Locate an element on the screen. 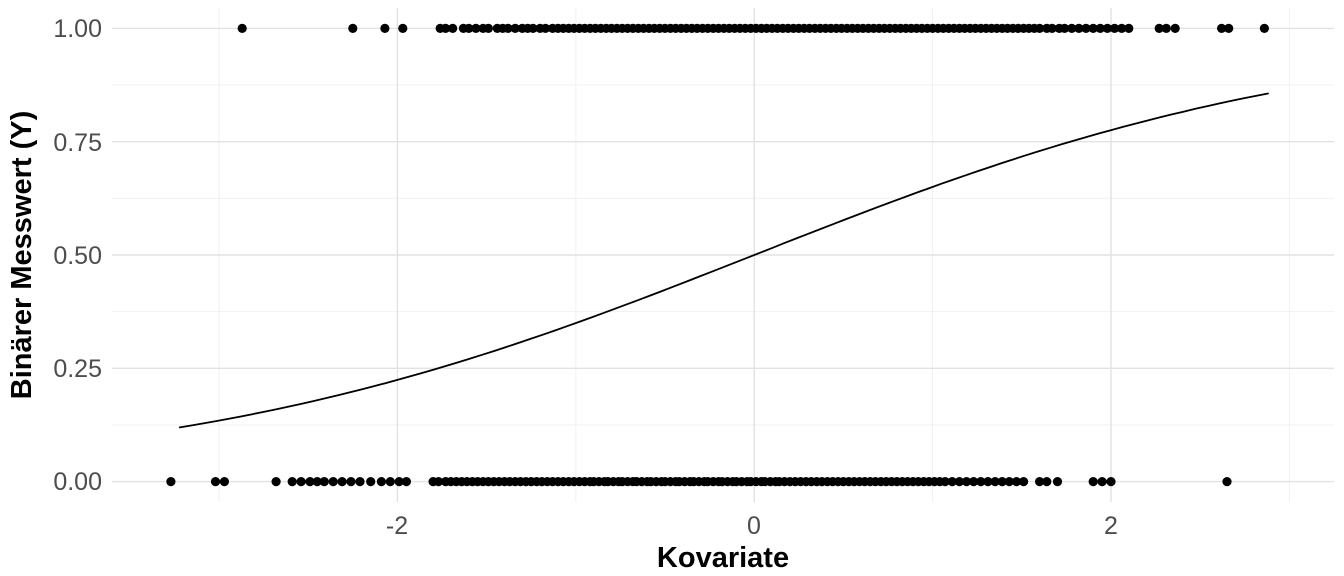 This screenshot has width=1344, height=576. y-tick-label-0.25: 0.25 is located at coordinates (77, 369).